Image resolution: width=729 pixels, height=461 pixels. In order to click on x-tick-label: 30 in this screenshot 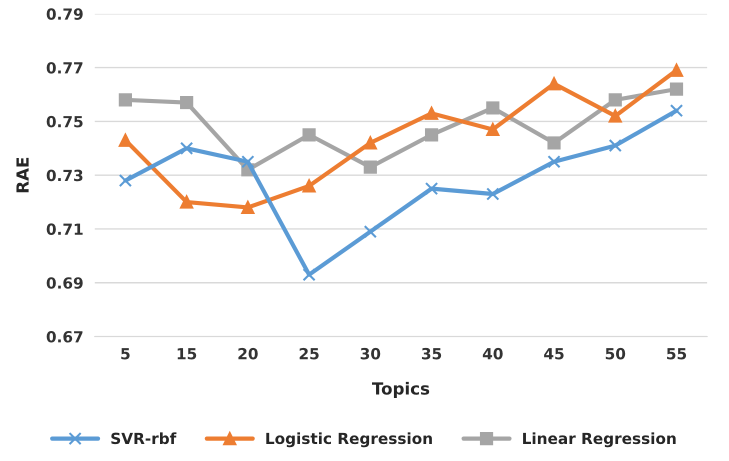, I will do `click(370, 354)`.